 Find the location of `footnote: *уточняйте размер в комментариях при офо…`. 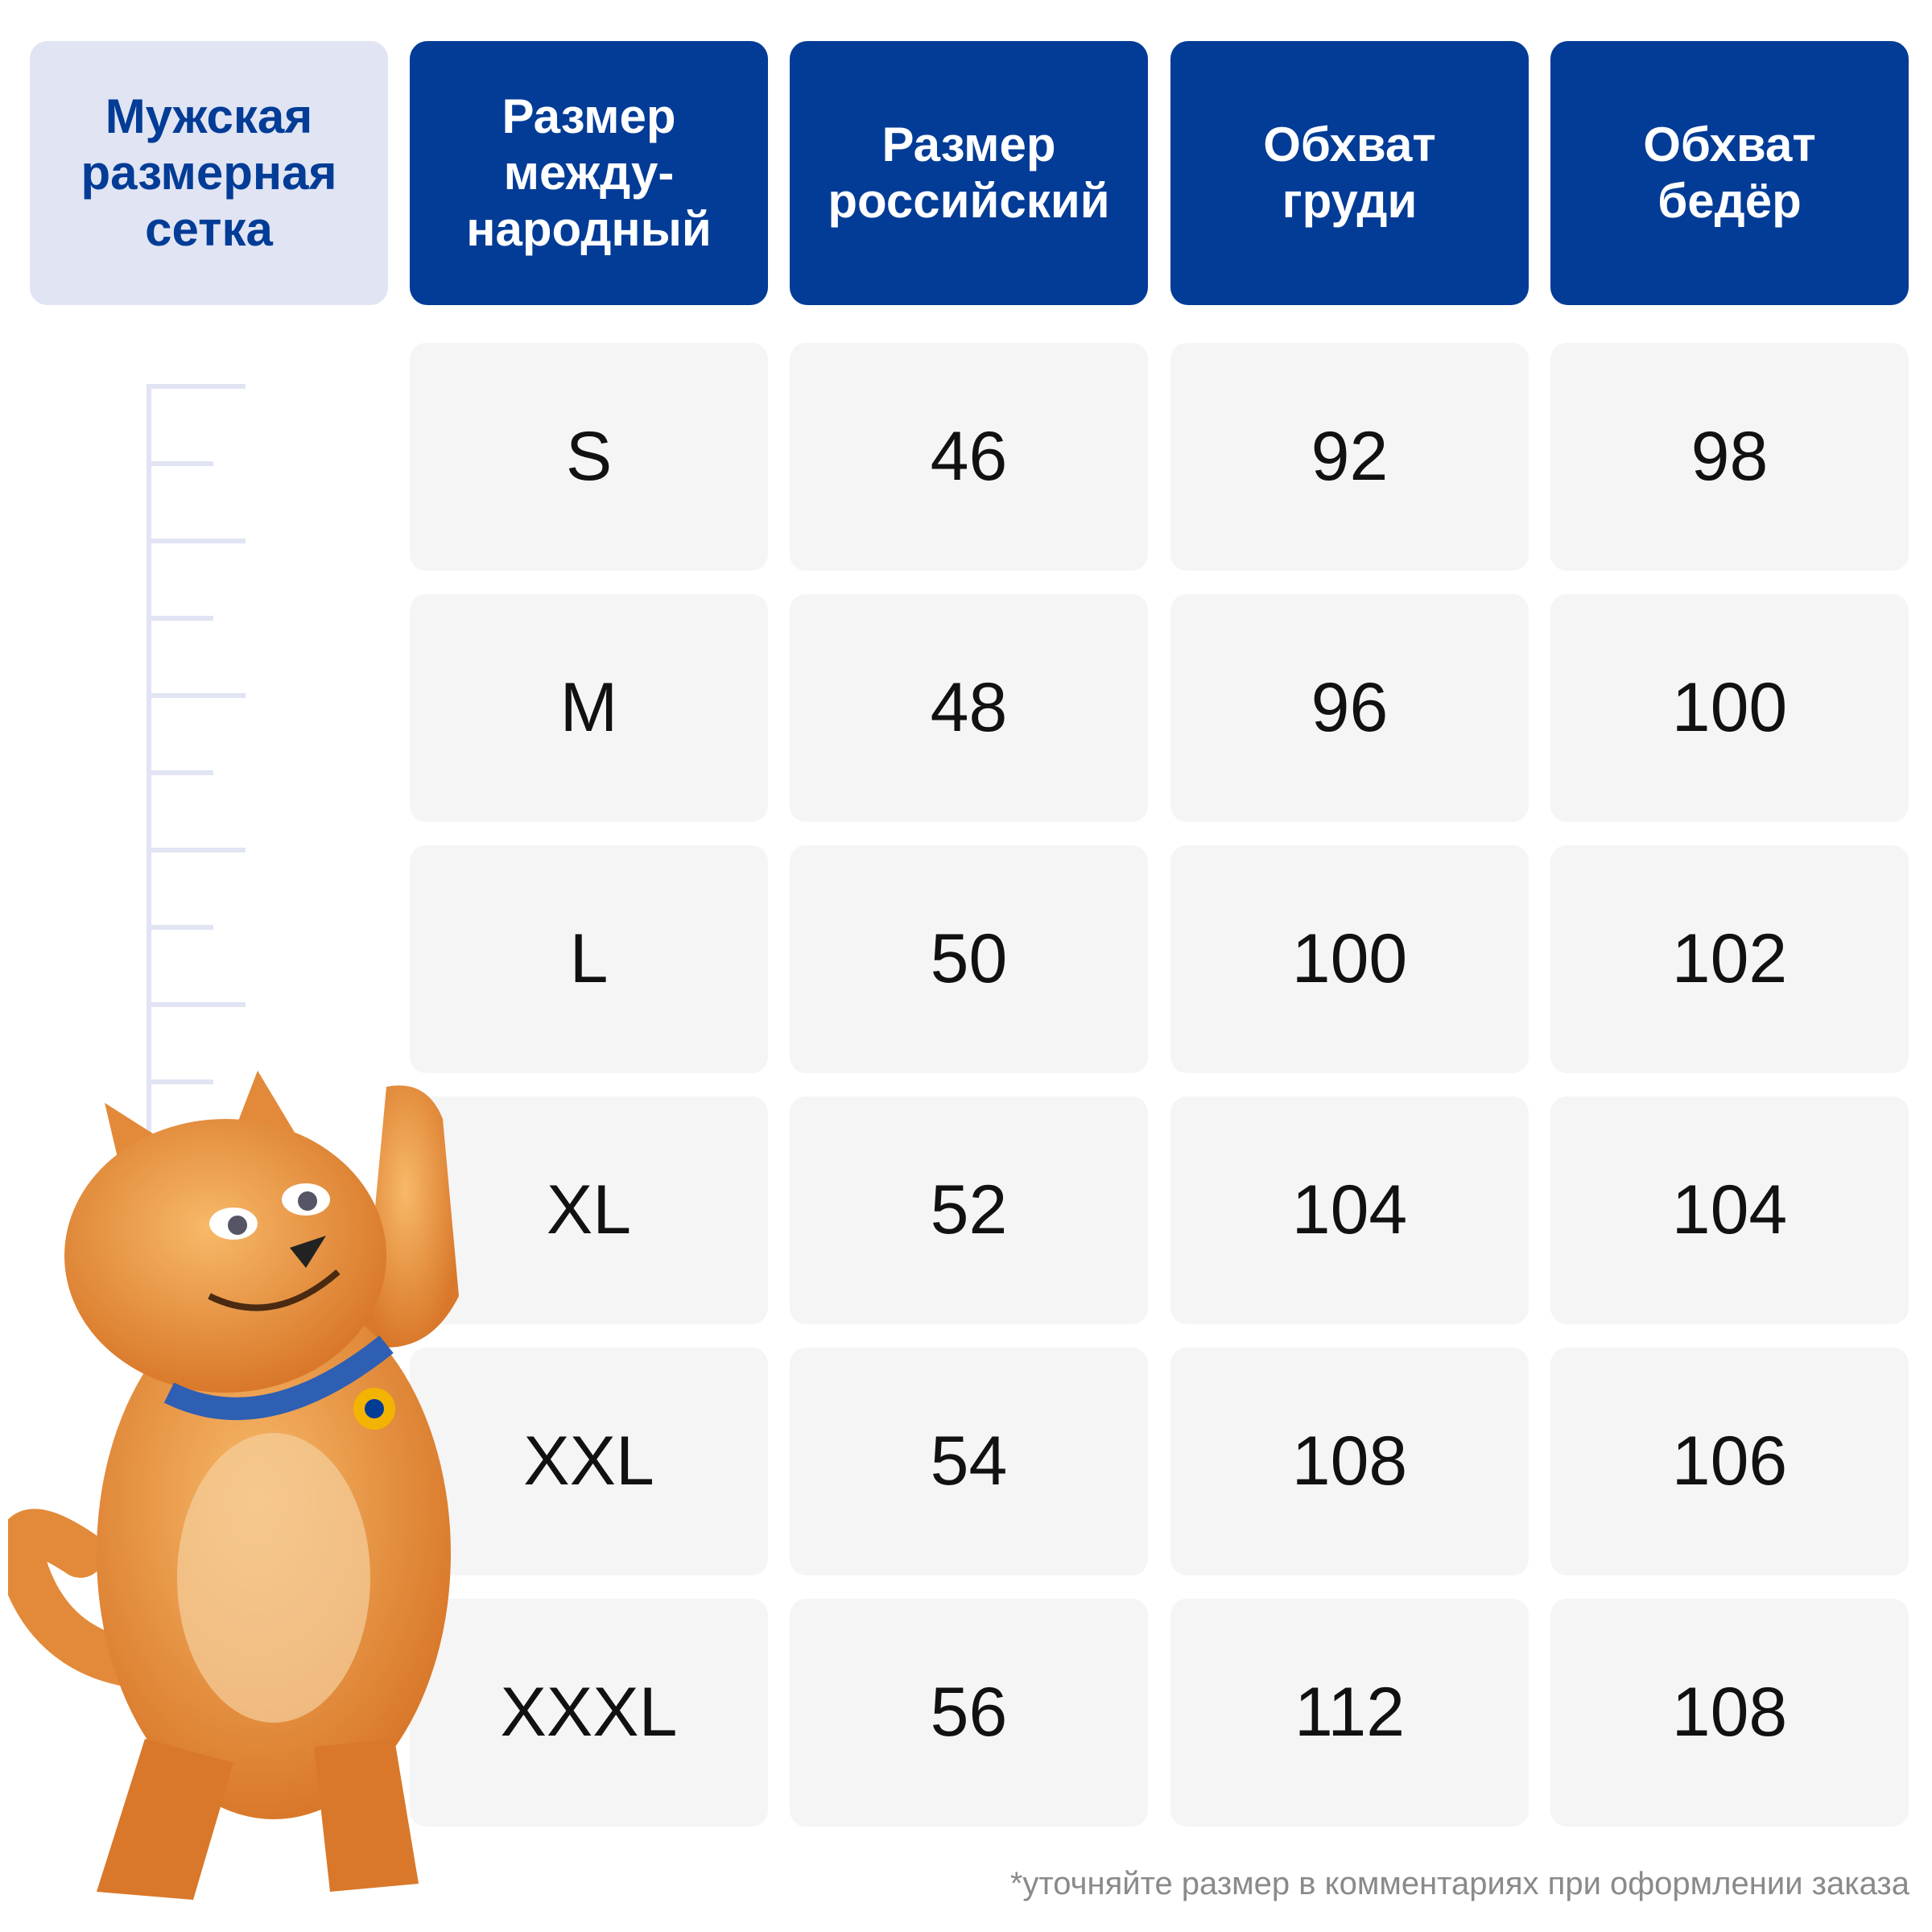

footnote: *уточняйте размер в комментариях при офо… is located at coordinates (1459, 1883).